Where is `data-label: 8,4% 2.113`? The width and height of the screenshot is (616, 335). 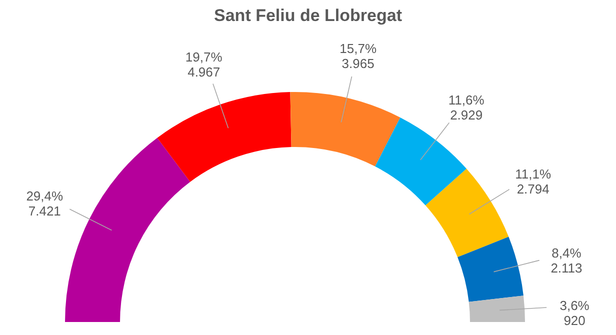
data-label: 8,4% 2.113 is located at coordinates (566, 260).